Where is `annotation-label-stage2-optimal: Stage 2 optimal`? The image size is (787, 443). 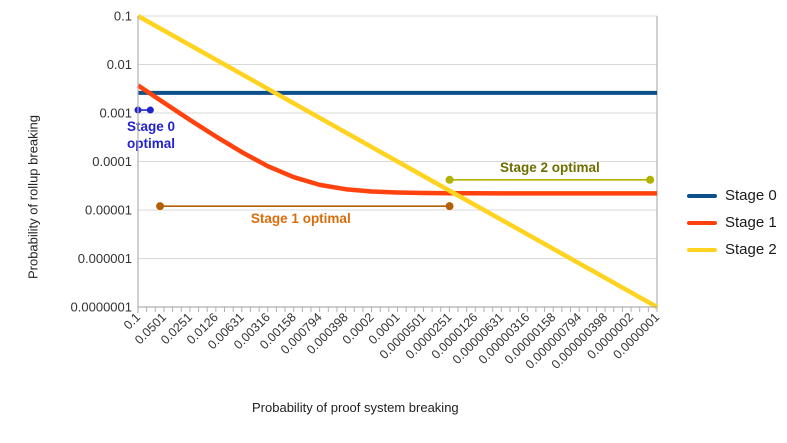 annotation-label-stage2-optimal: Stage 2 optimal is located at coordinates (550, 167).